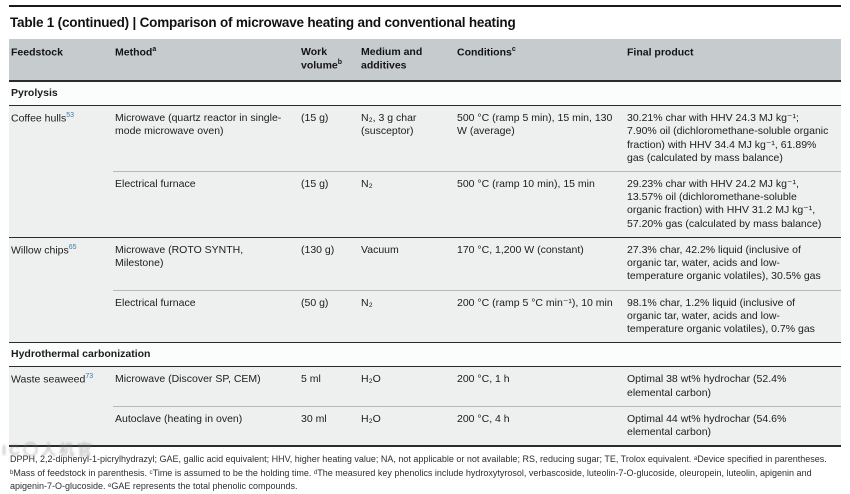  What do you see at coordinates (660, 52) in the screenshot?
I see `column-label: Final product` at bounding box center [660, 52].